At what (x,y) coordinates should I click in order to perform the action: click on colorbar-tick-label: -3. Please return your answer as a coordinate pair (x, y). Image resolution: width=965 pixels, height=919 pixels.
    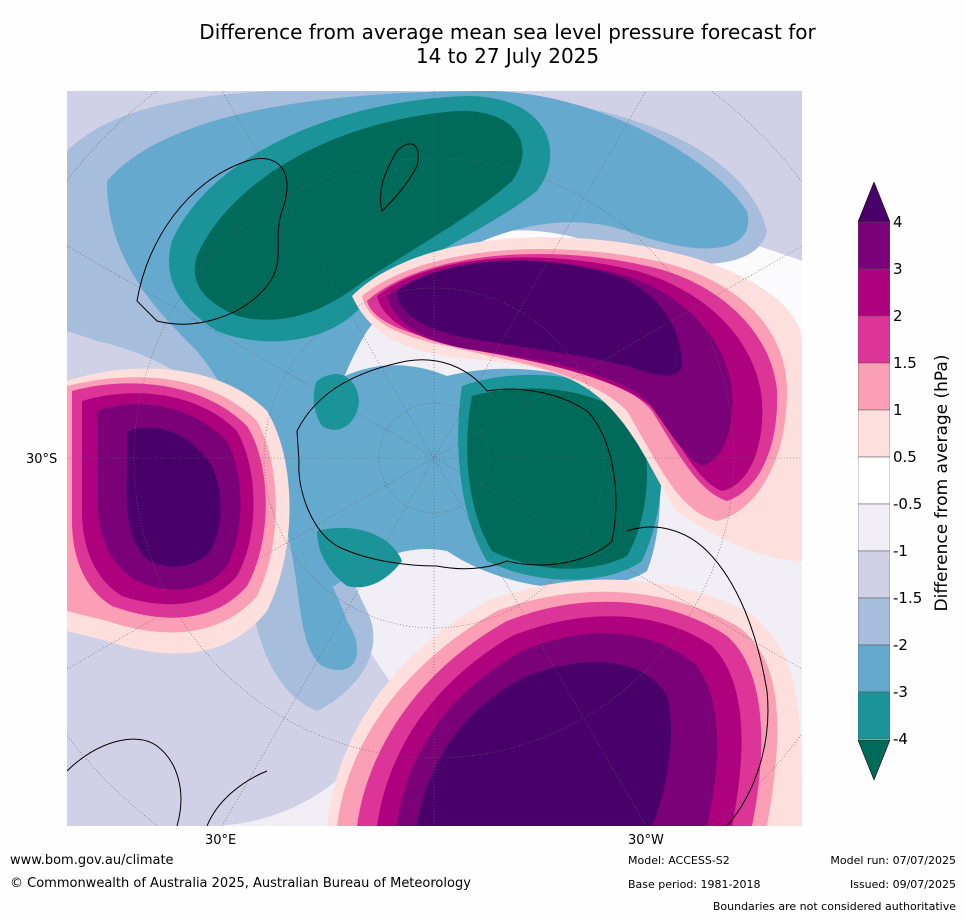
    Looking at the image, I should click on (900, 692).